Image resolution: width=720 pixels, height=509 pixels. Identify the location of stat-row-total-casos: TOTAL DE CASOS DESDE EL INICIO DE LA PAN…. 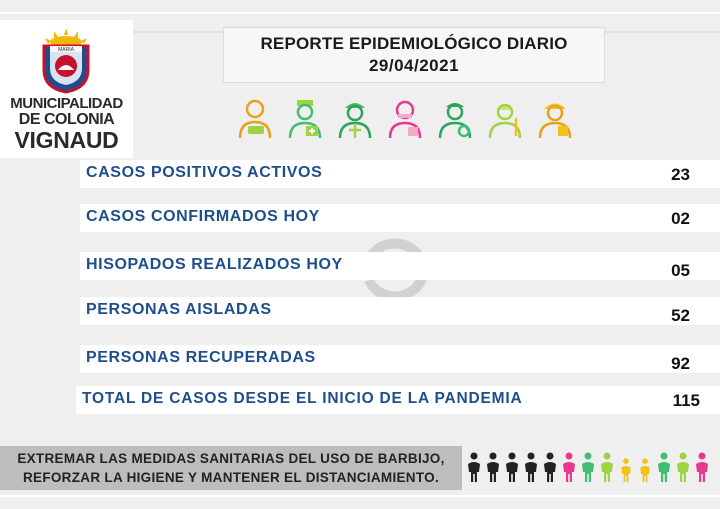
(398, 400).